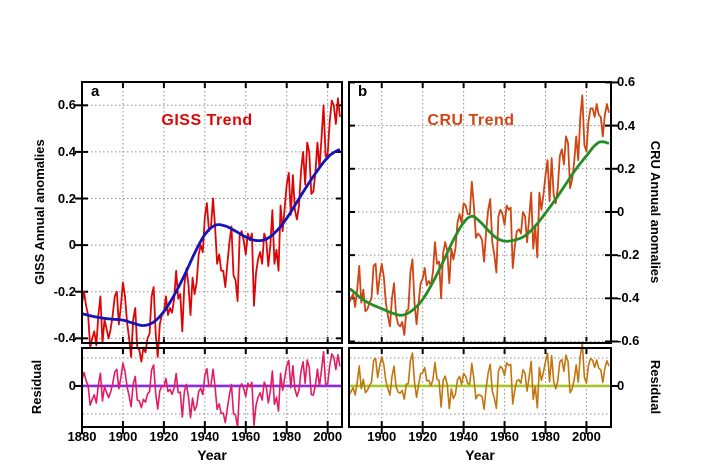 The image size is (705, 468). I want to click on cru-trend-title: CRU Trend, so click(471, 120).